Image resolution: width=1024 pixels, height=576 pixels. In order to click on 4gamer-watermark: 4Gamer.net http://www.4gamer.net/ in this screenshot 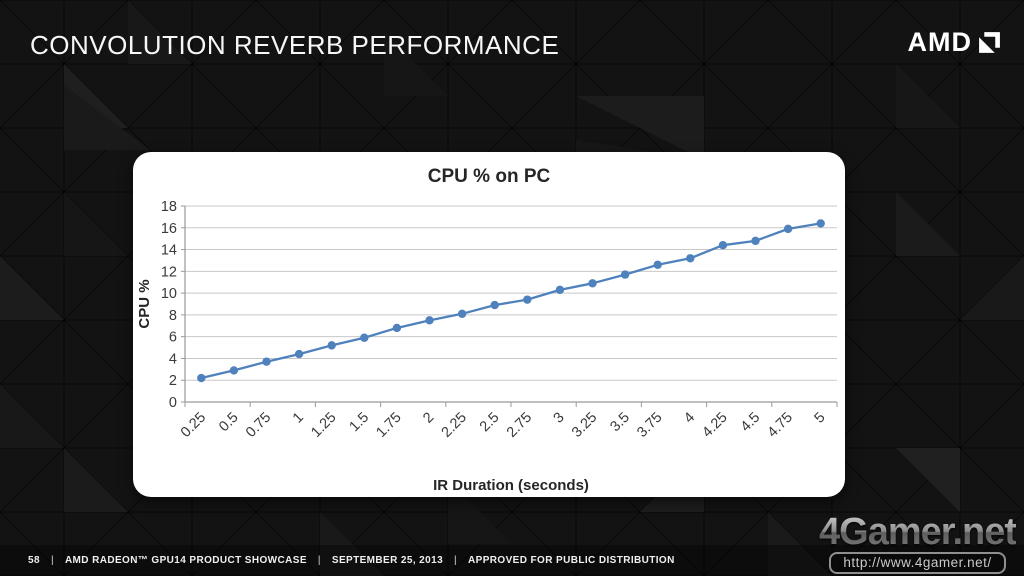, I will do `click(918, 542)`.